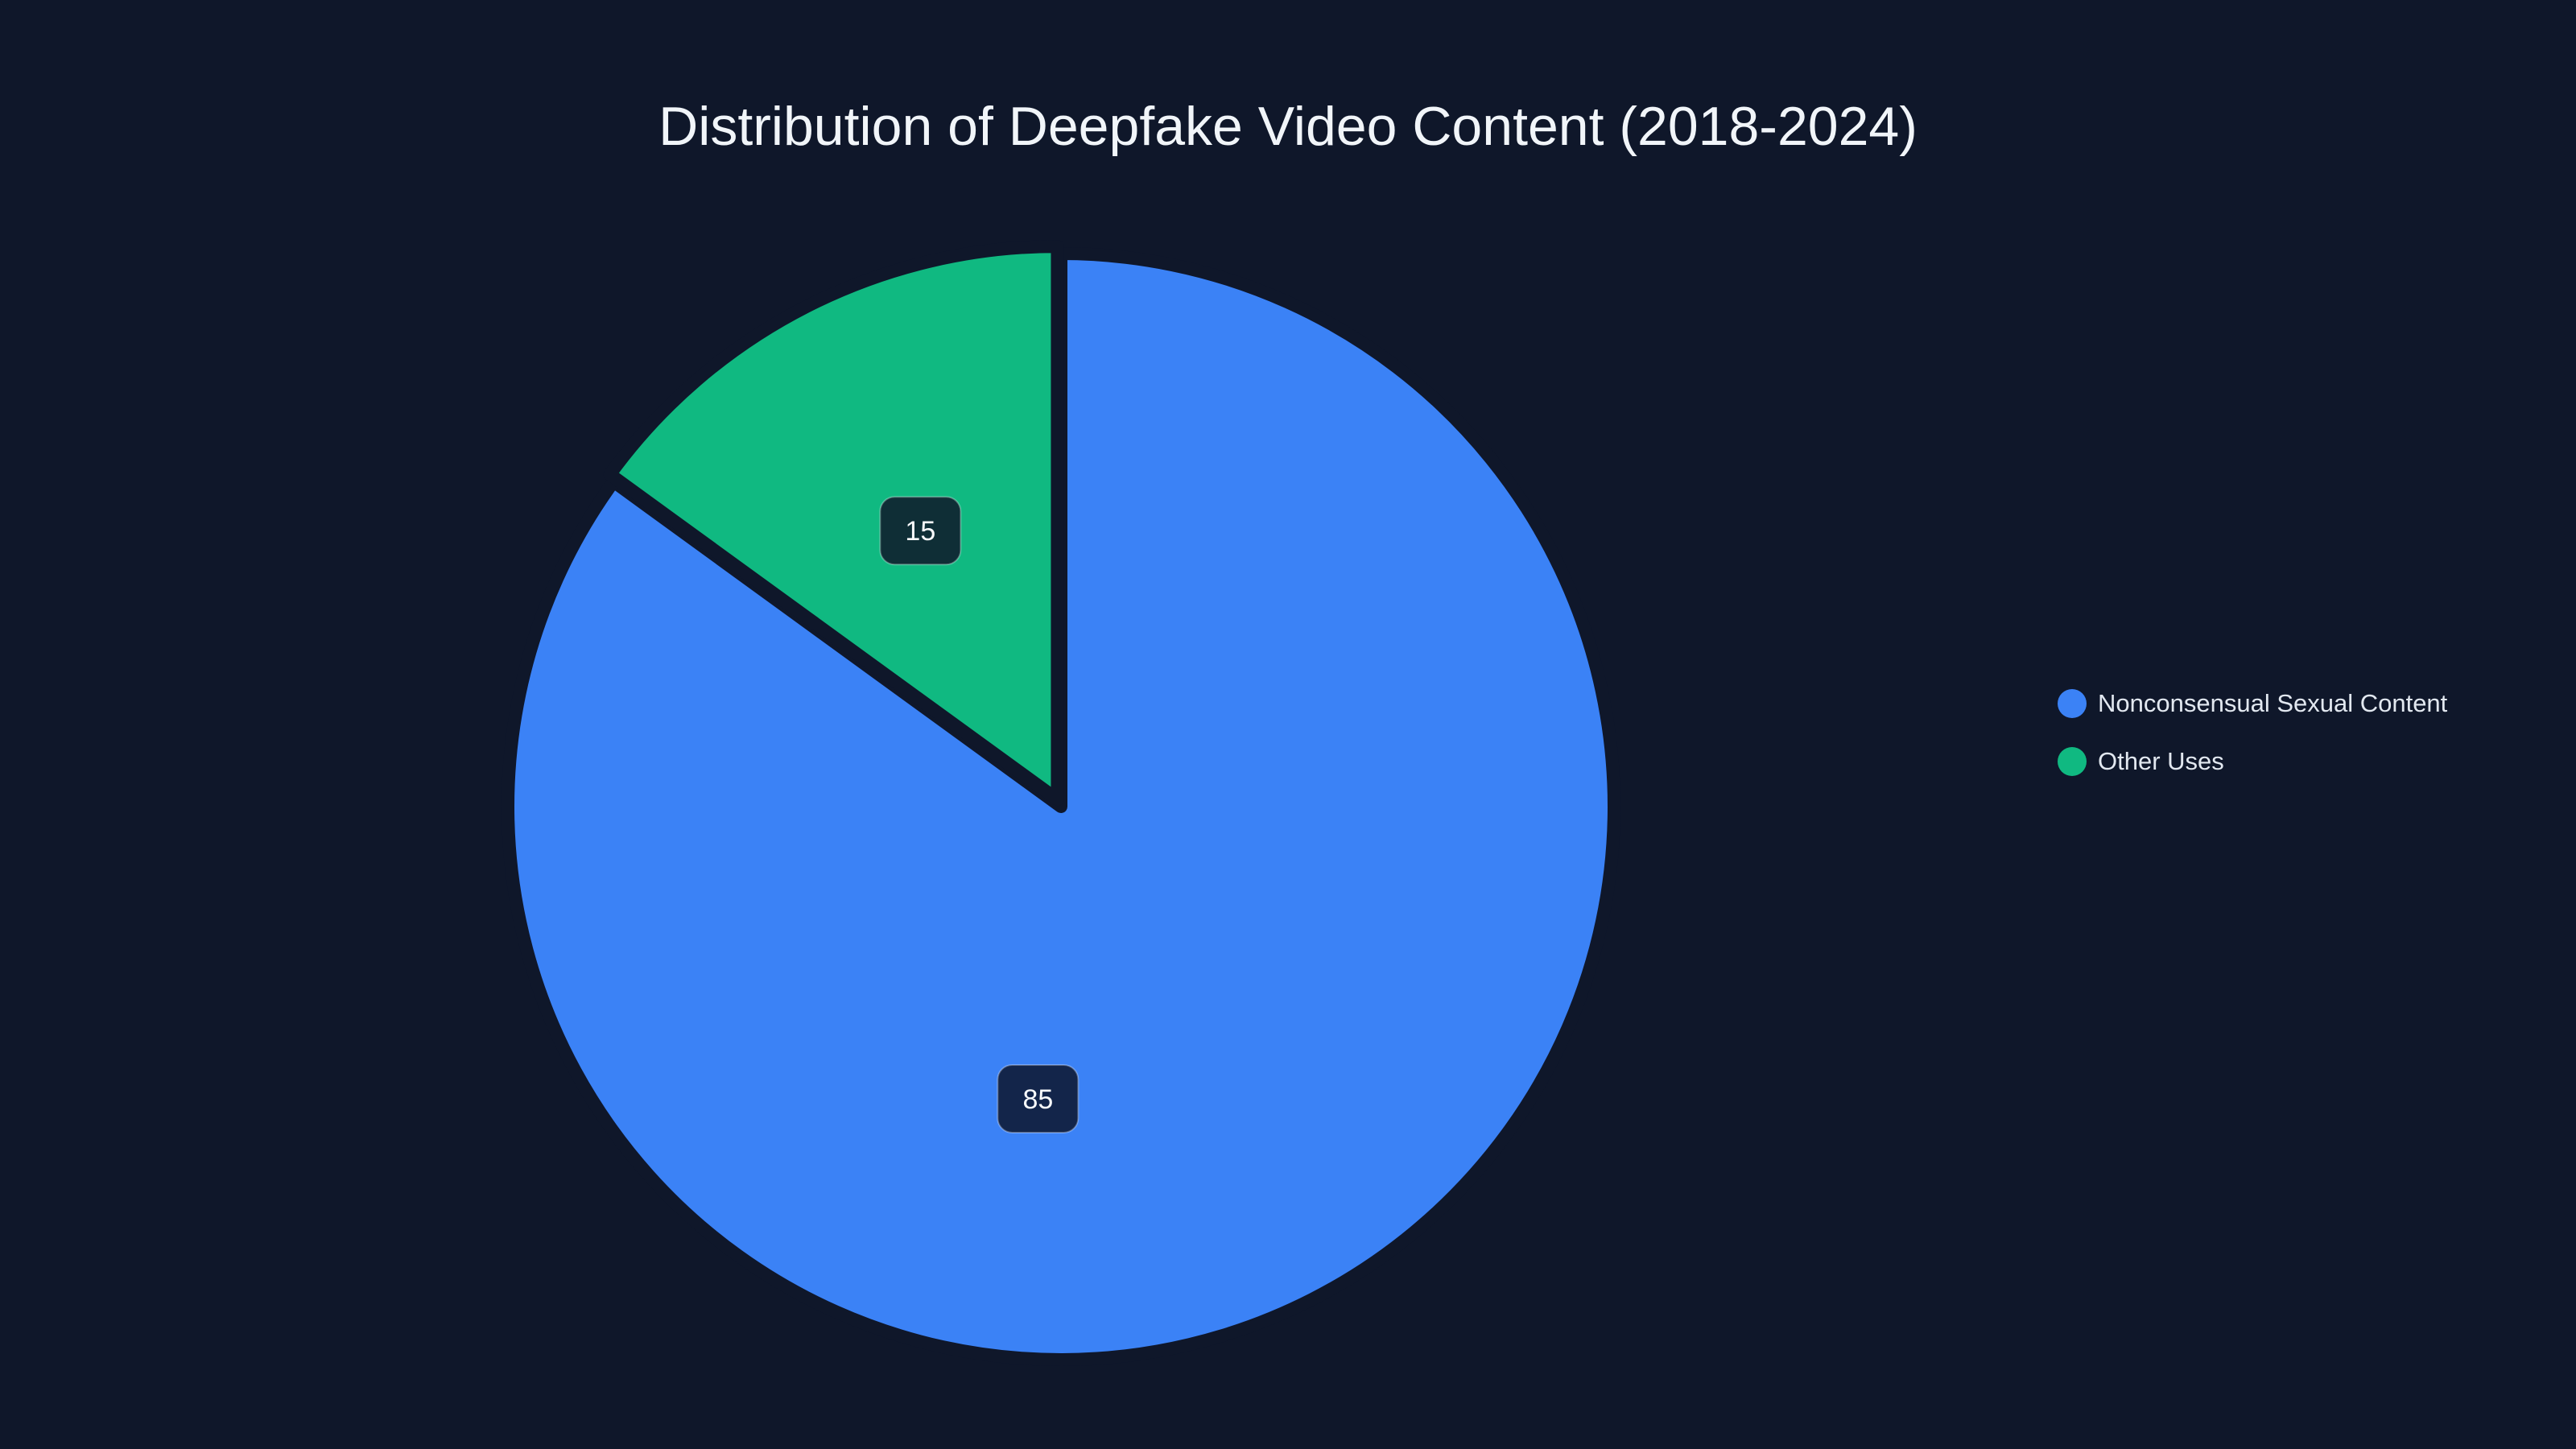  I want to click on data-label: 85, so click(1038, 1098).